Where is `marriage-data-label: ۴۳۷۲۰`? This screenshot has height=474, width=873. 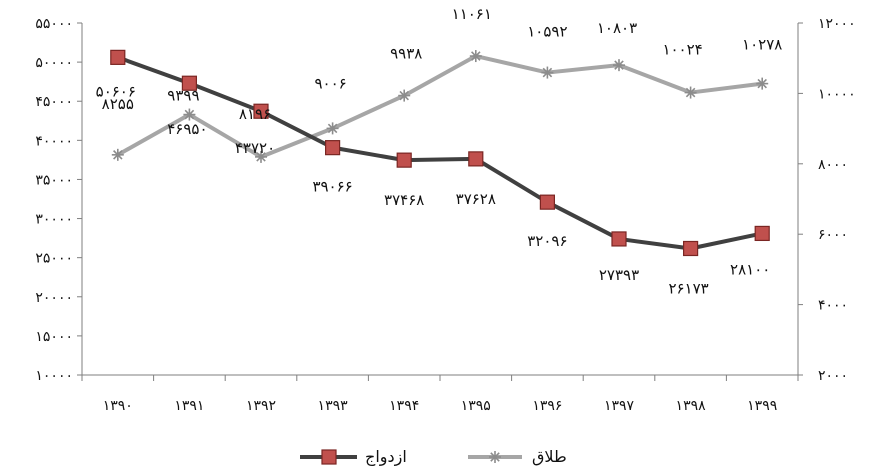
marriage-data-label: ۴۳۷۲۰ is located at coordinates (255, 148).